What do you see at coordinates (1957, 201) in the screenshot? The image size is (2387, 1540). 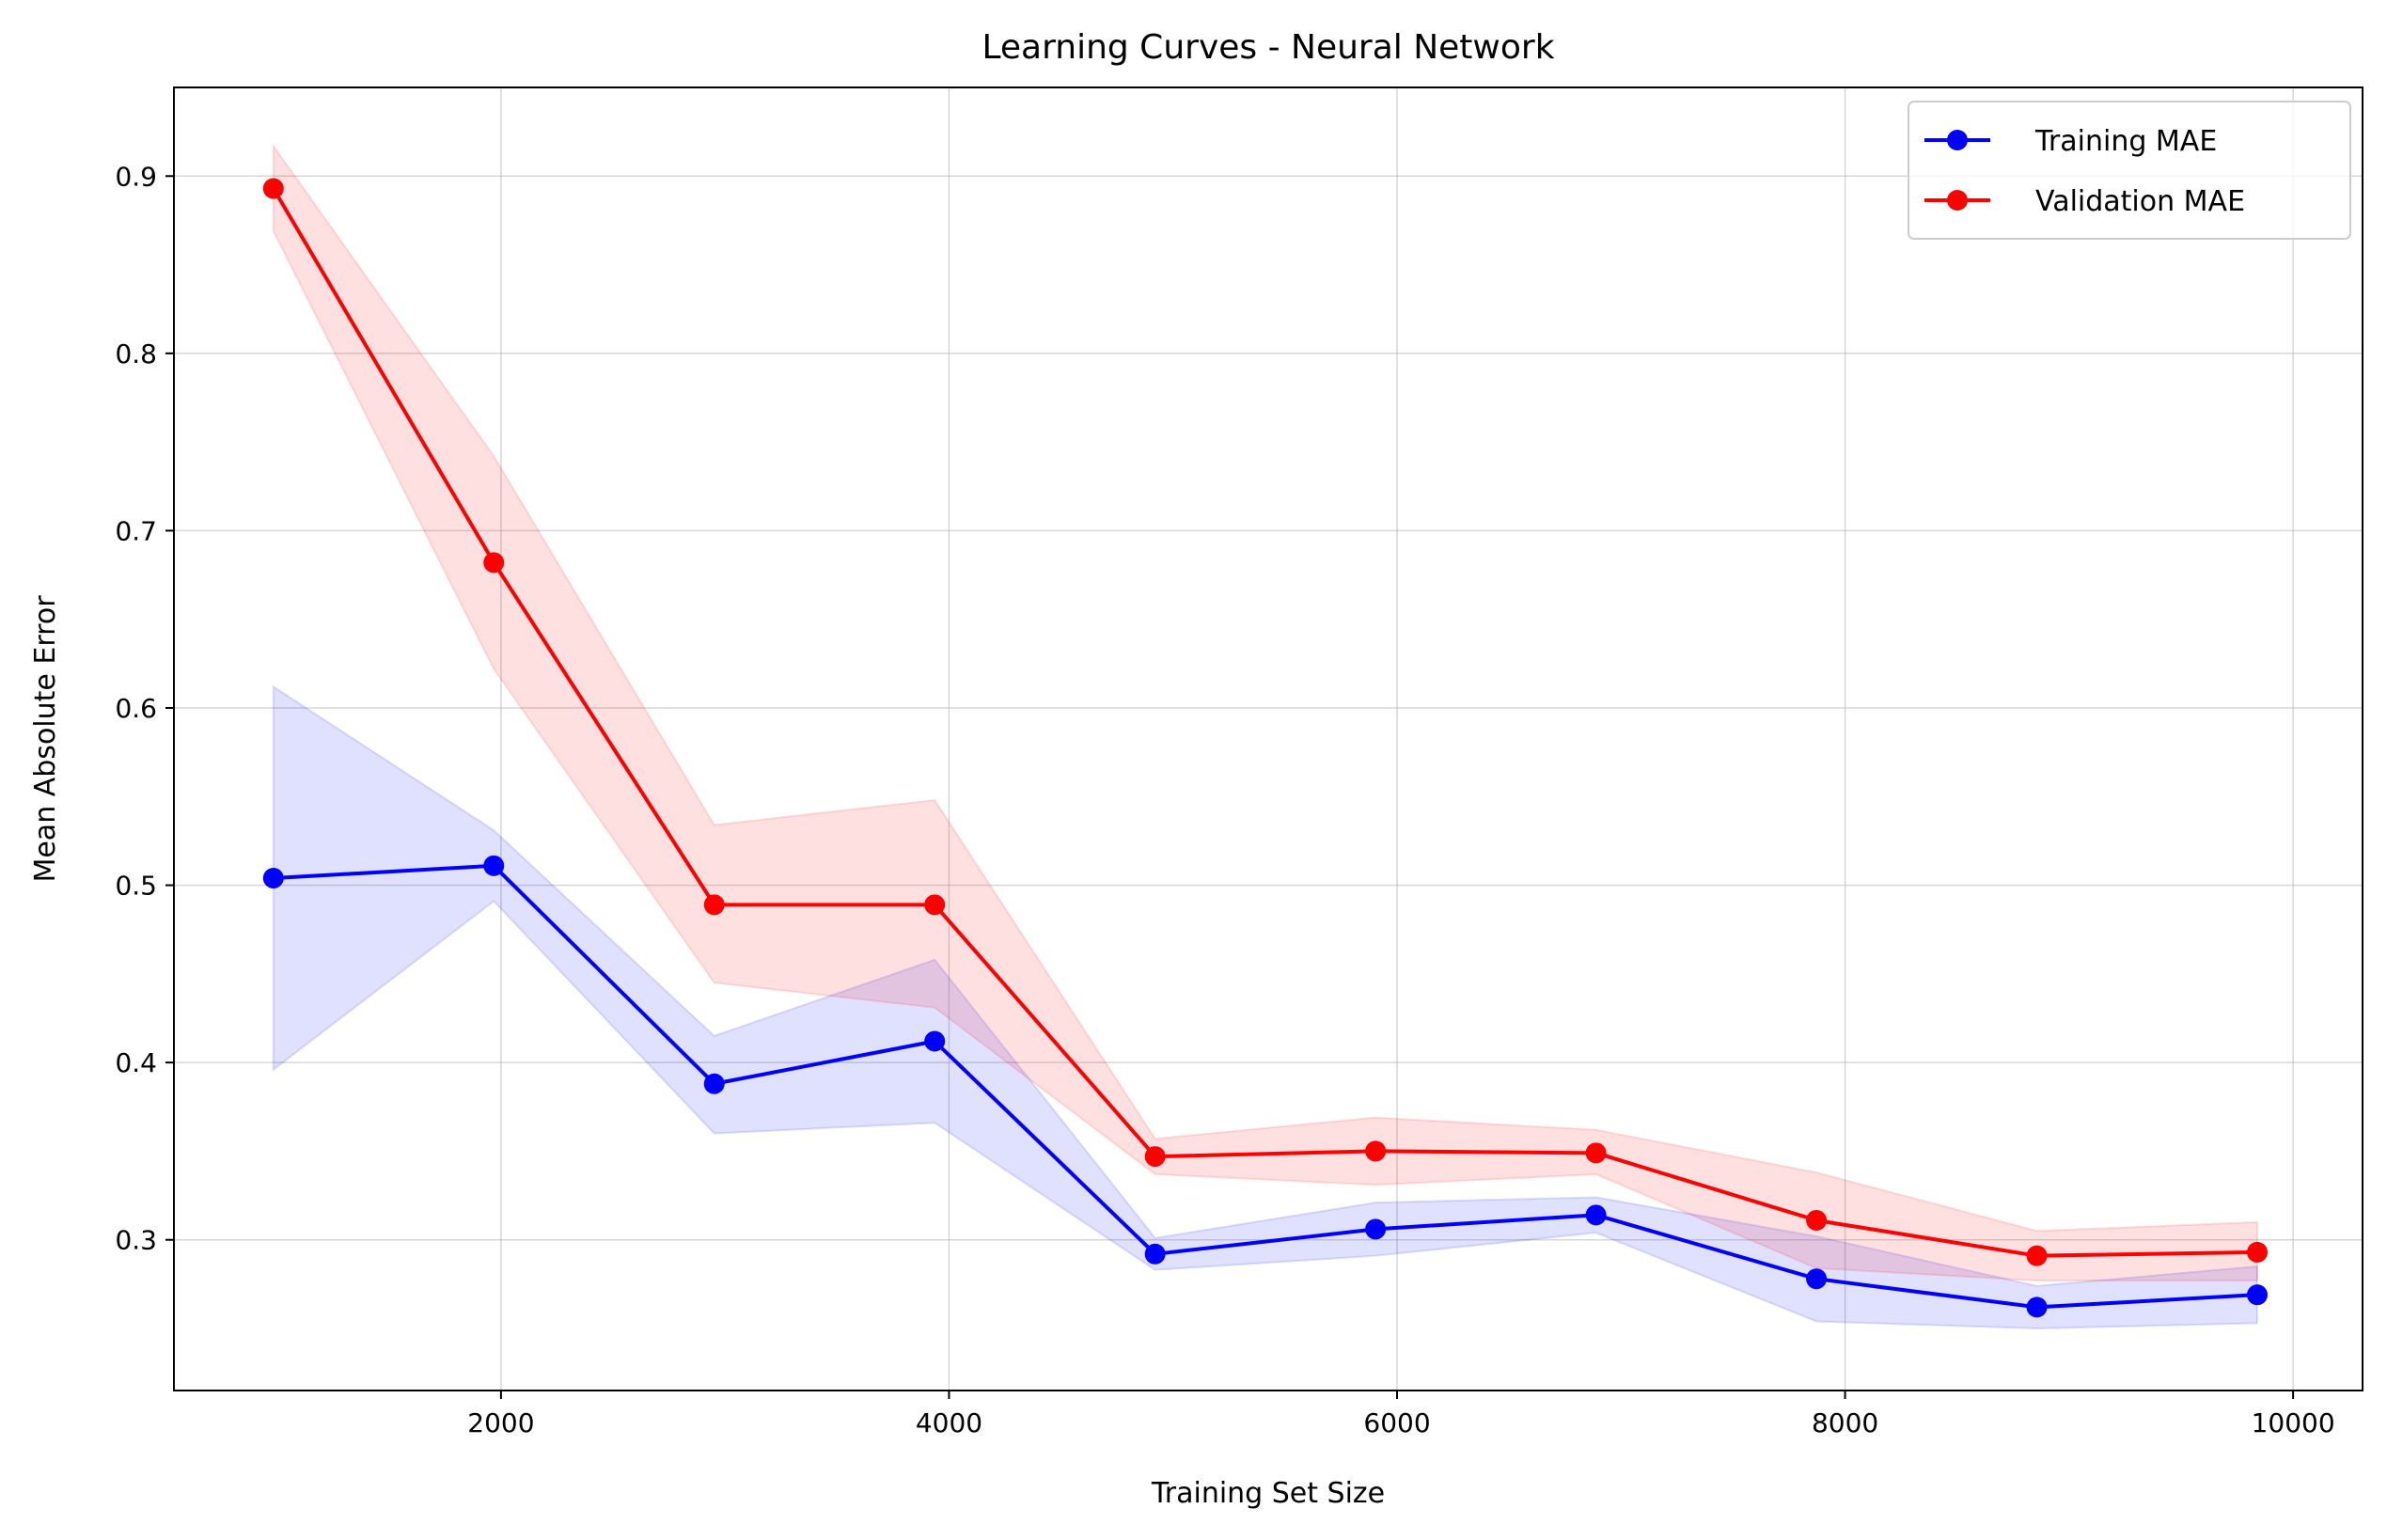 I see `legend-marker-validation` at bounding box center [1957, 201].